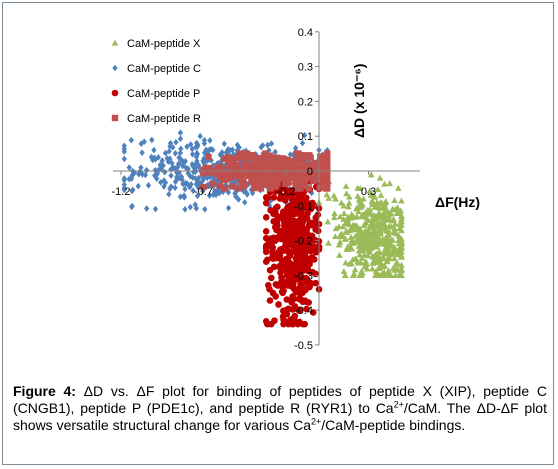 This screenshot has width=558, height=469. Describe the element at coordinates (305, 102) in the screenshot. I see `y-tick-label: 0.2` at that location.